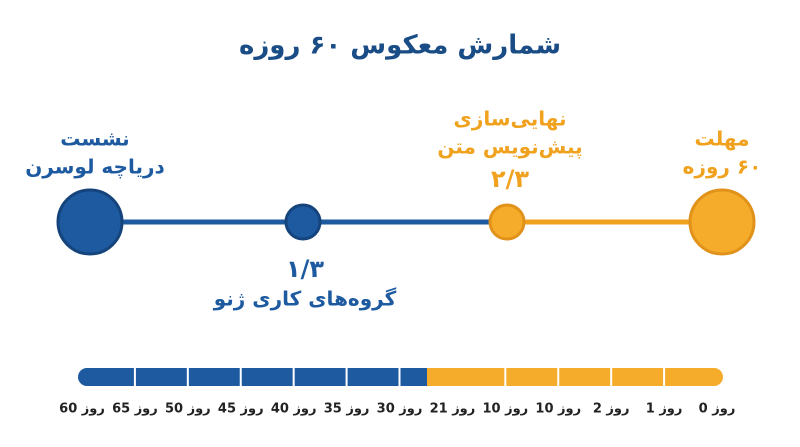 This screenshot has height=447, width=800. What do you see at coordinates (347, 409) in the screenshot?
I see `timeline-label: 35 روز` at bounding box center [347, 409].